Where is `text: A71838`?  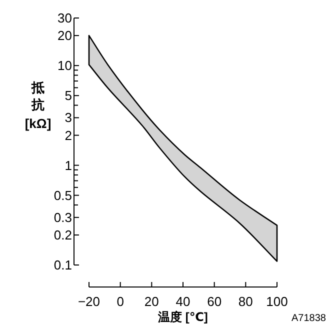
text: A71838 is located at coordinates (309, 318).